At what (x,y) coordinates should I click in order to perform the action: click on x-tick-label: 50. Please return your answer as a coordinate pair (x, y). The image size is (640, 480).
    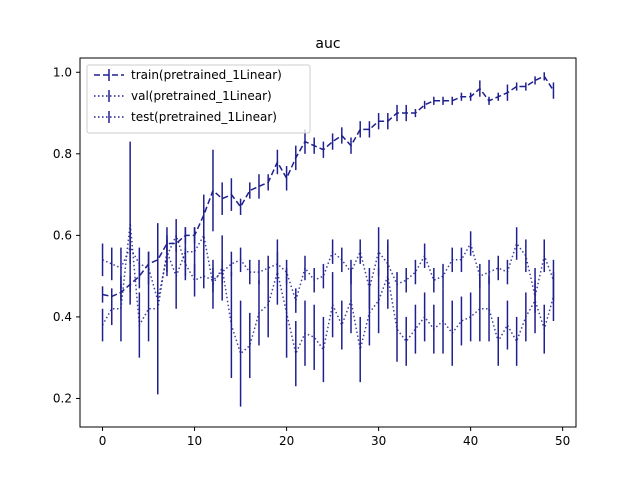
    Looking at the image, I should click on (562, 441).